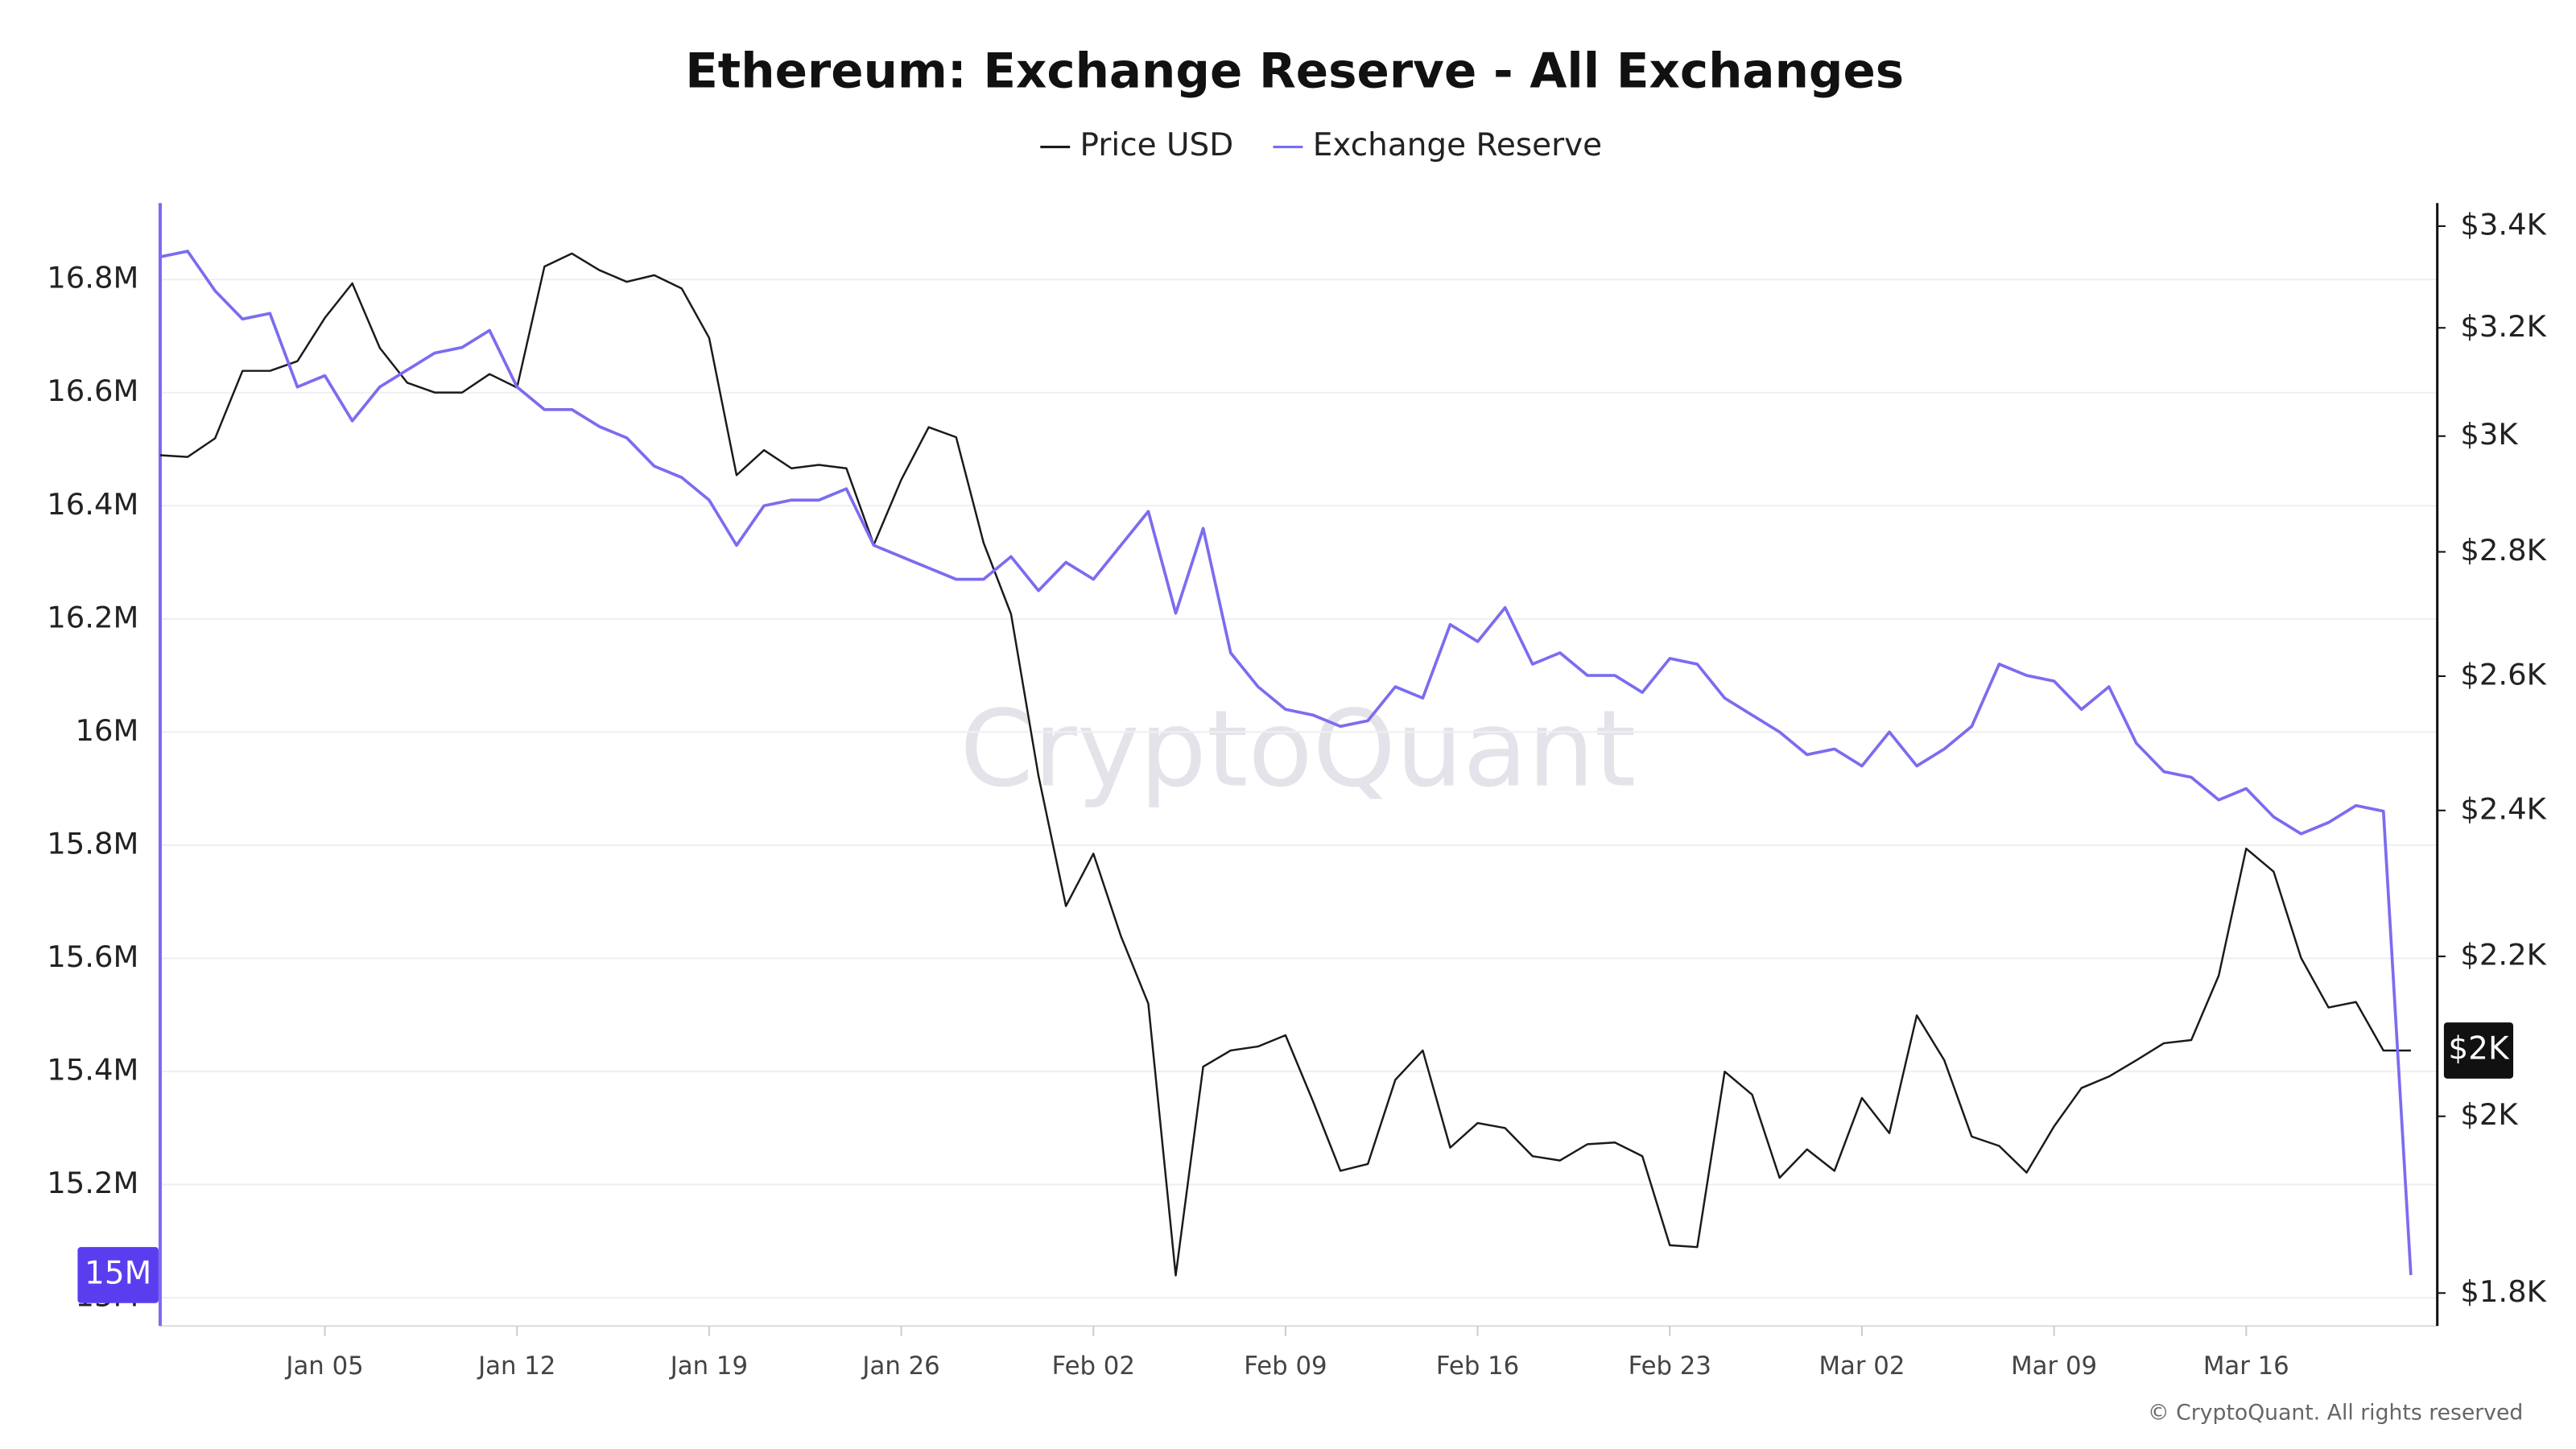 This screenshot has width=2576, height=1449. I want to click on x-tick-label: Jan 26, so click(900, 1366).